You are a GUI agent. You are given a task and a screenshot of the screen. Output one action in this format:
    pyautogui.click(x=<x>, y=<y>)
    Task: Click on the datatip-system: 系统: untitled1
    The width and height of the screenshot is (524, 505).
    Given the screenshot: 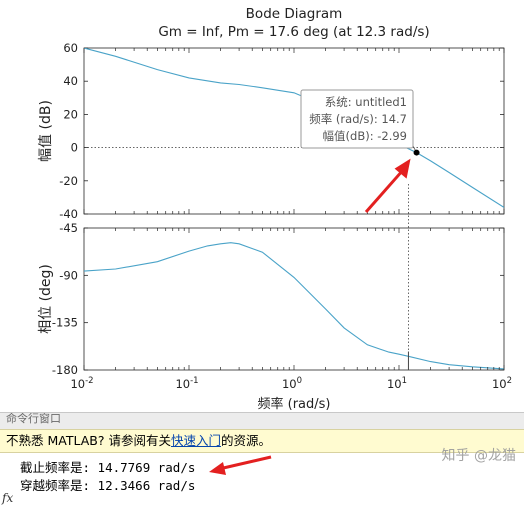 What is the action you would take?
    pyautogui.click(x=366, y=102)
    